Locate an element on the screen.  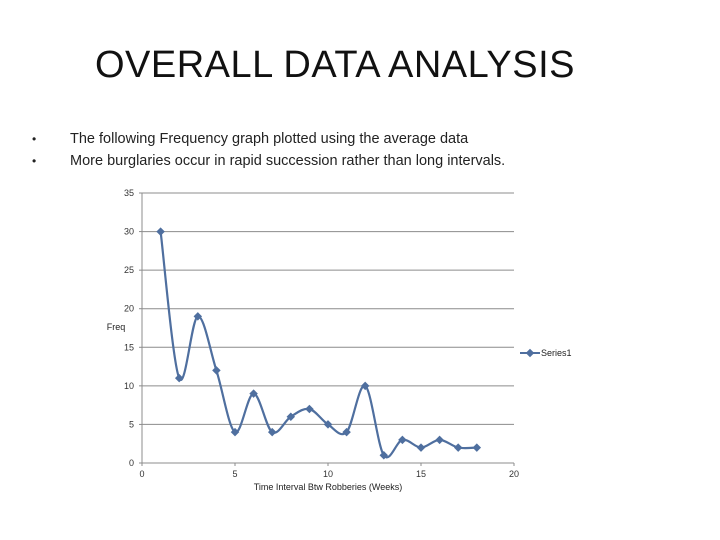
y-tick-label: 20 is located at coordinates (129, 309).